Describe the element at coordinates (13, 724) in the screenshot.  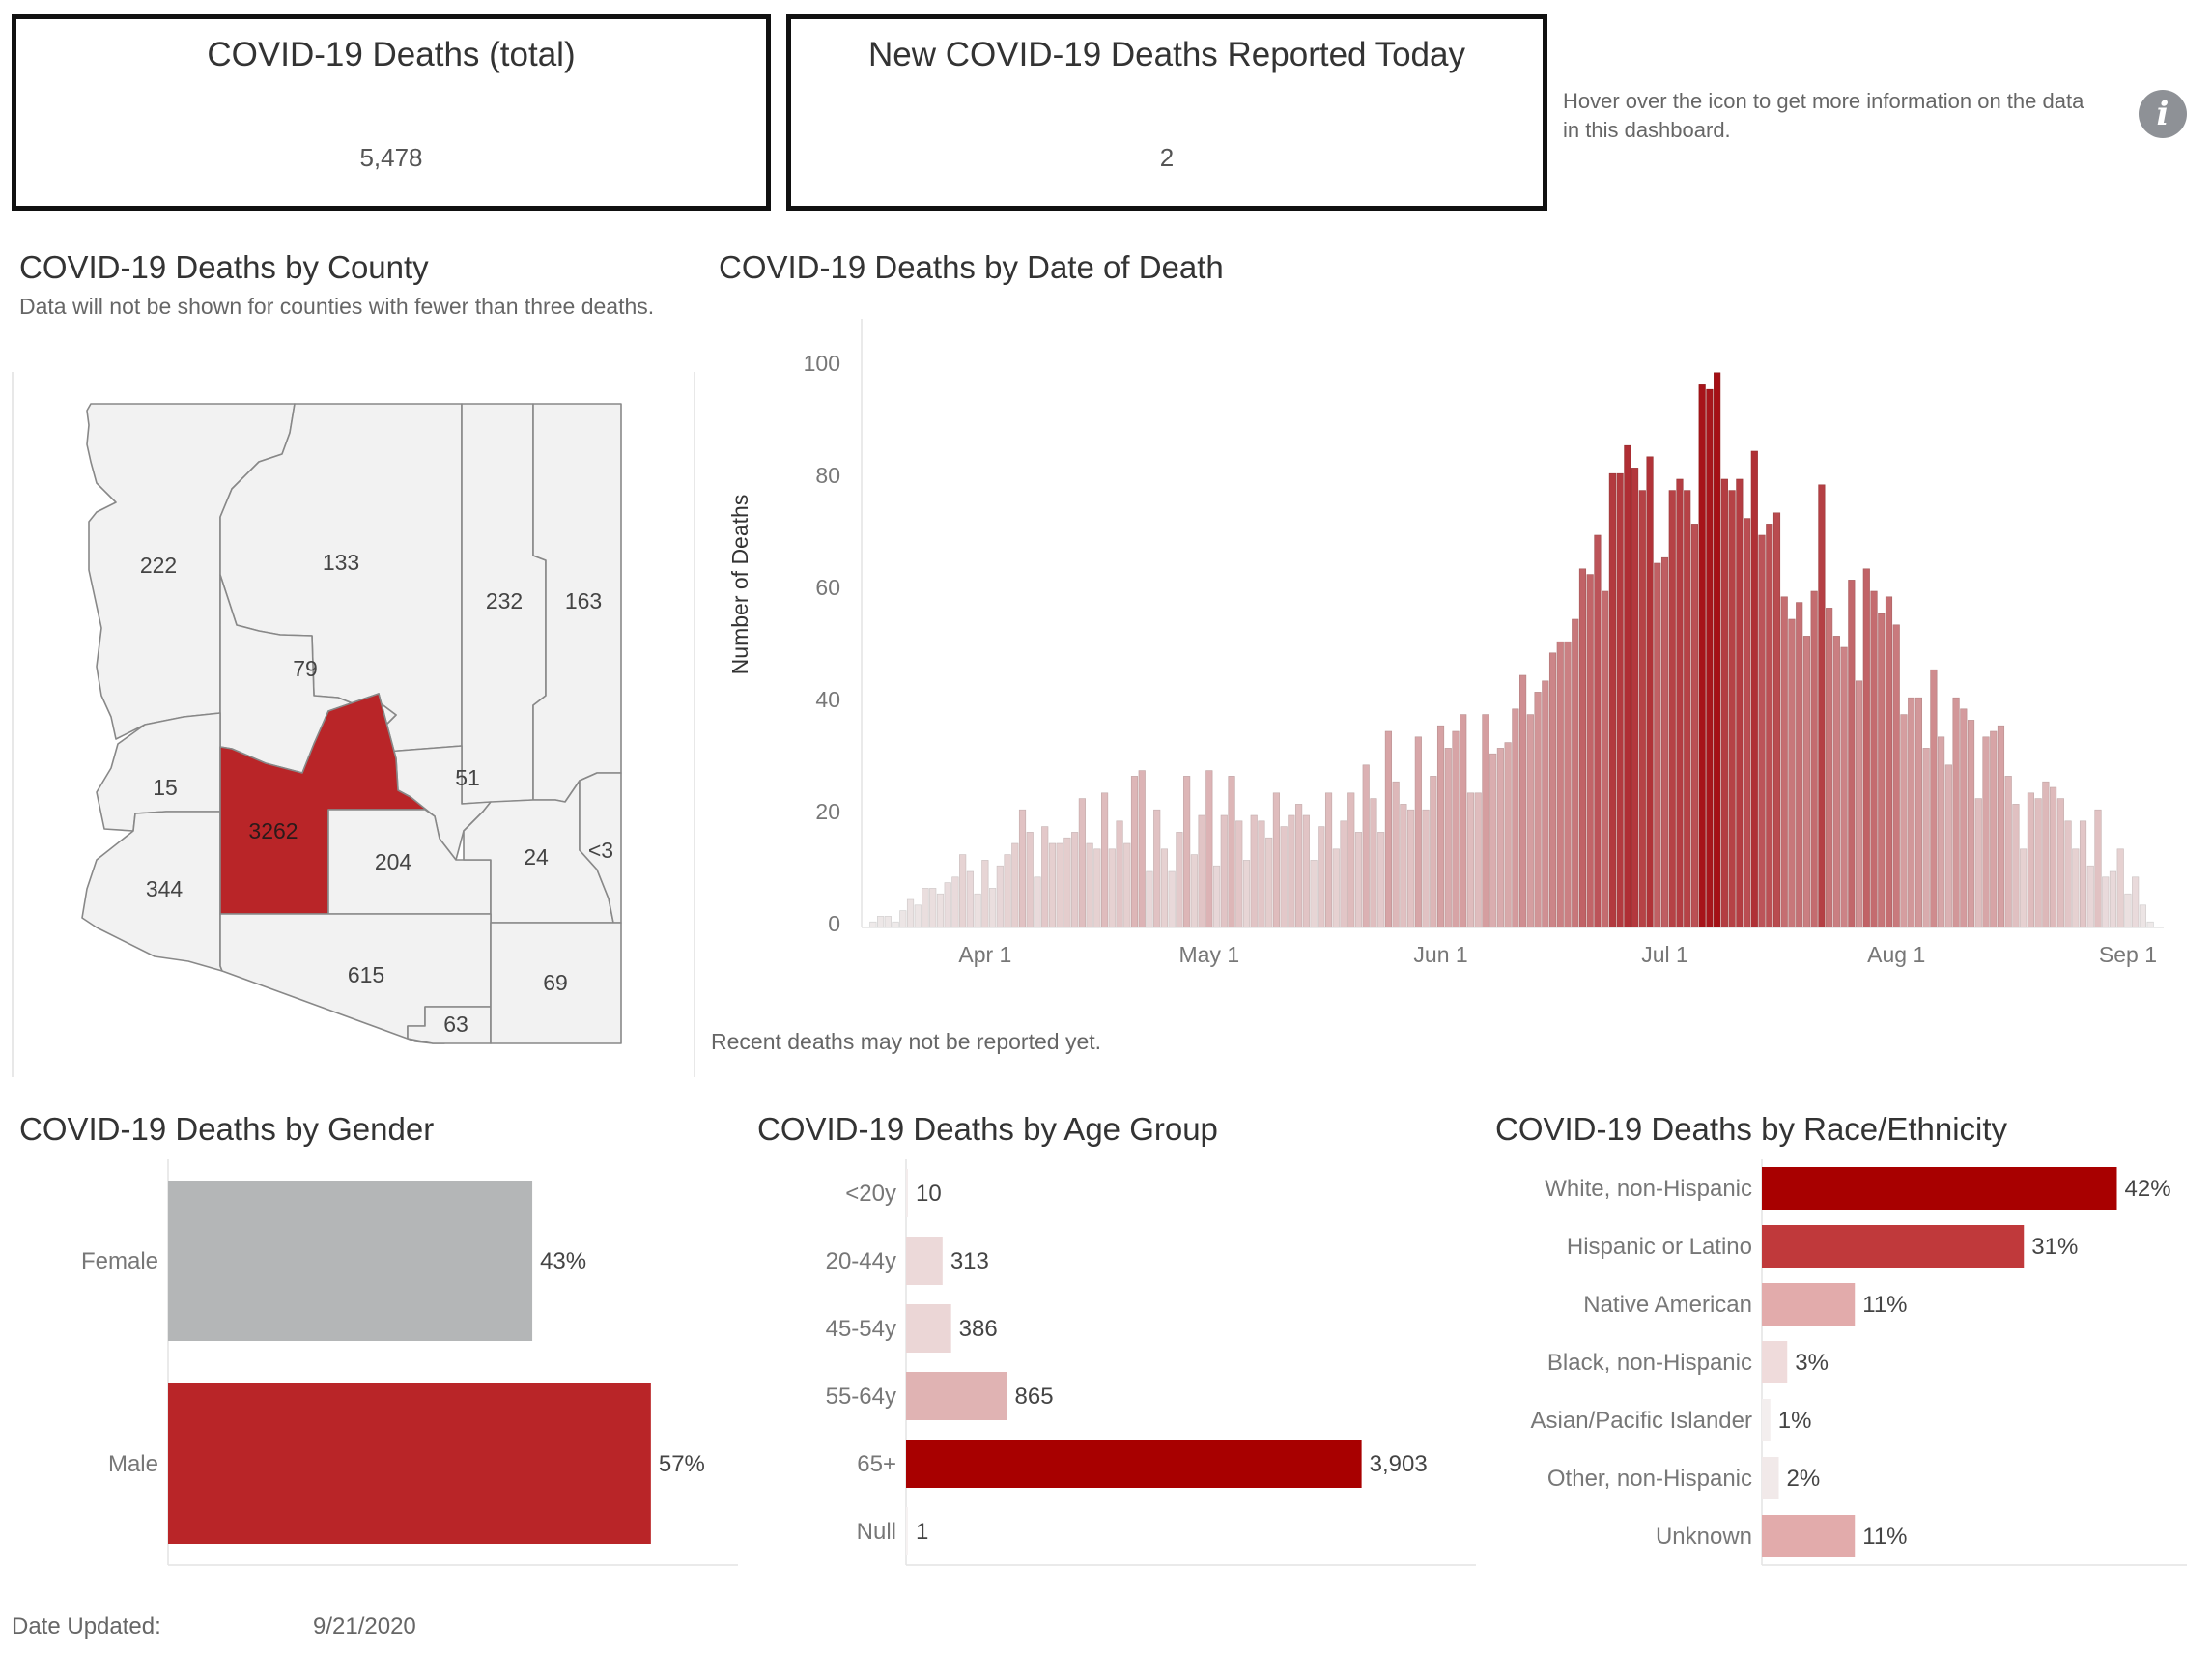
I see `county-map-left-border` at that location.